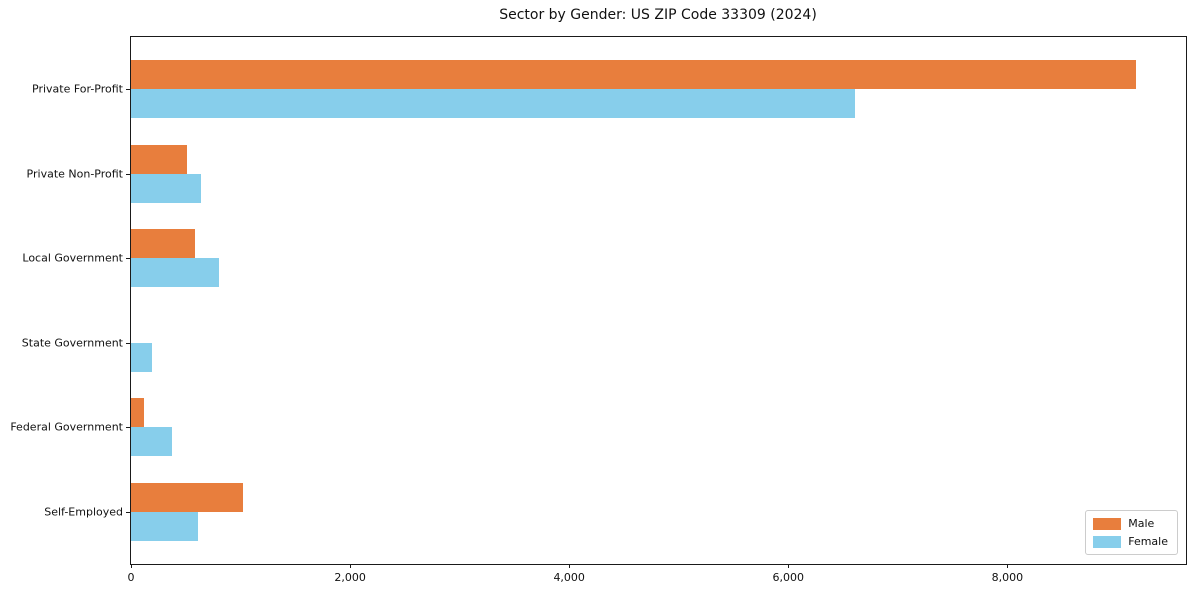  I want to click on y-tick-label-self-employed: Self-Employed, so click(83, 512).